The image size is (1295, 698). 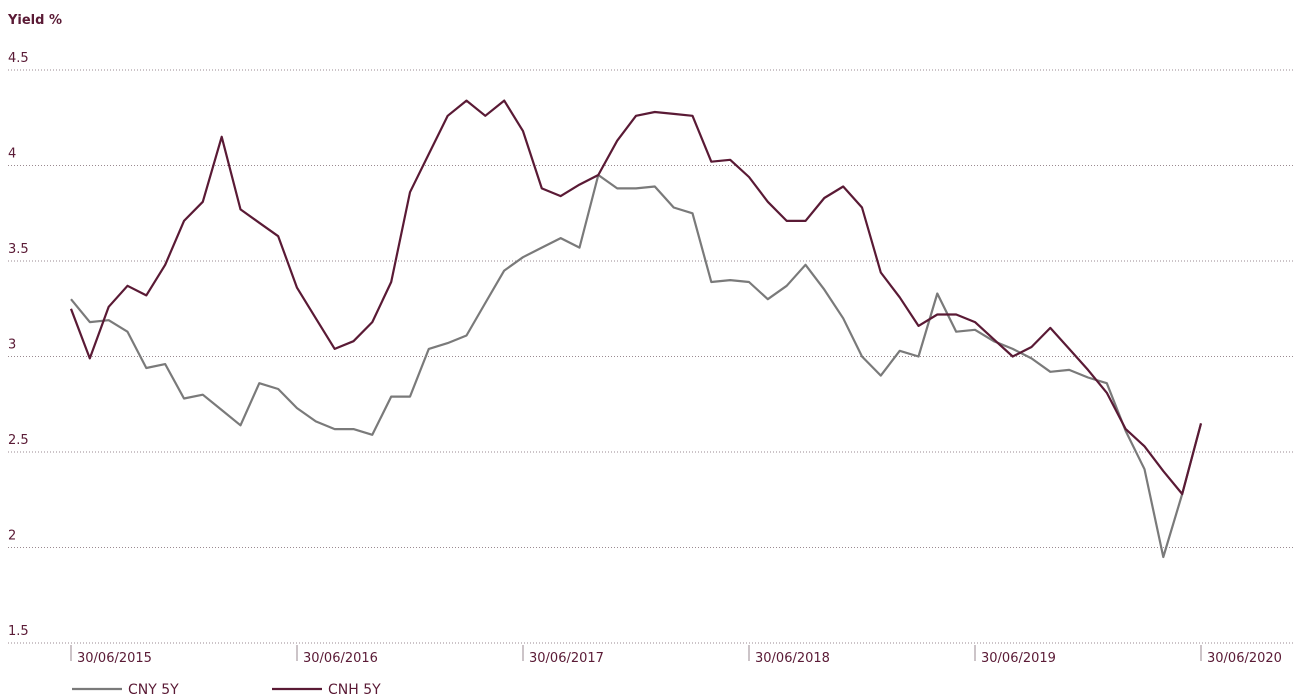 I want to click on x-tick-label: 30/06/2016, so click(x=340, y=658).